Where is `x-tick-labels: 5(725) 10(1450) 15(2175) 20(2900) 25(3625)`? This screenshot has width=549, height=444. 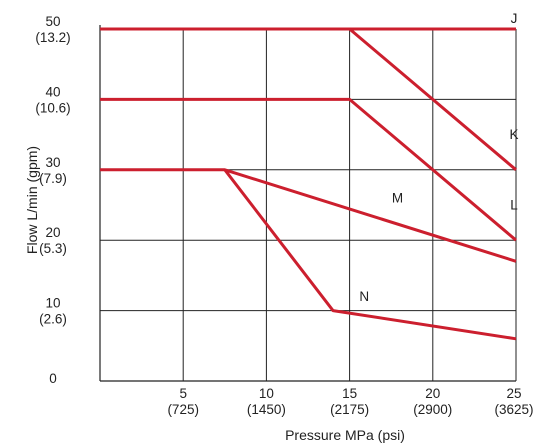
x-tick-labels: 5(725) 10(1450) 15(2175) 20(2900) 25(3625) is located at coordinates (350, 401).